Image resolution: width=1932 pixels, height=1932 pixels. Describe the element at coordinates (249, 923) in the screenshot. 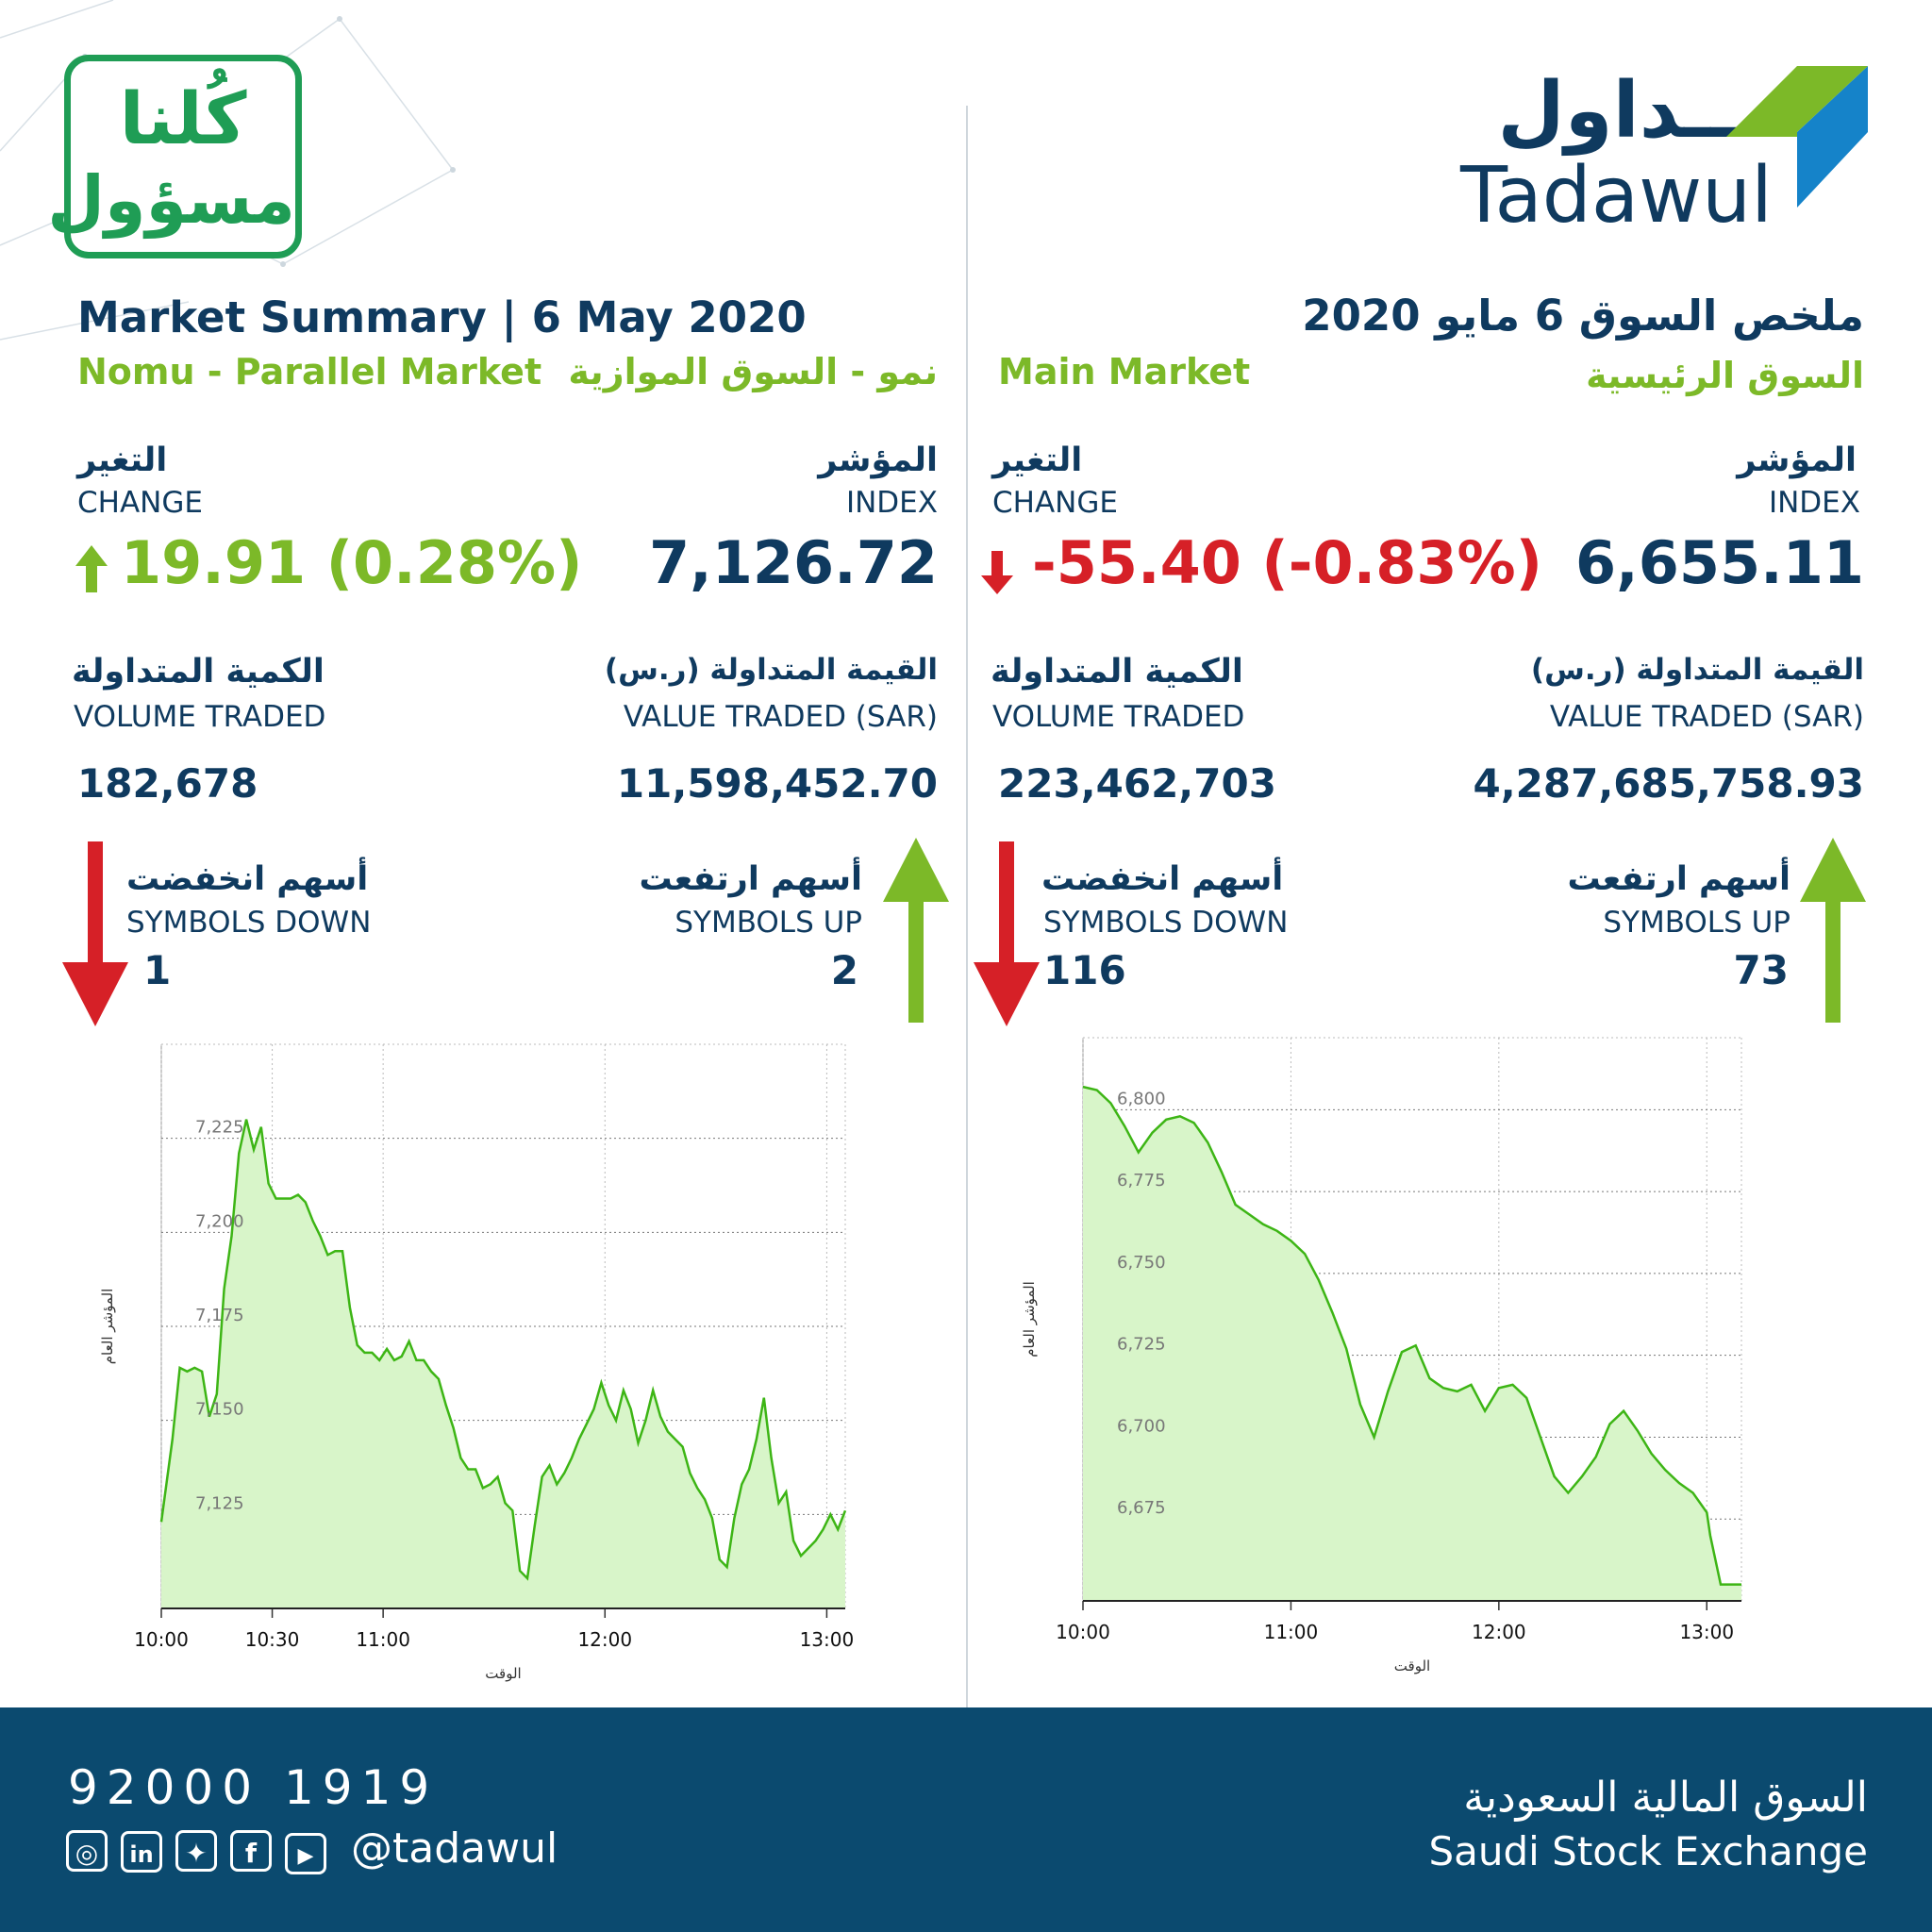

I see `nomu-down-label-en: SYMBOLS DOWN` at that location.